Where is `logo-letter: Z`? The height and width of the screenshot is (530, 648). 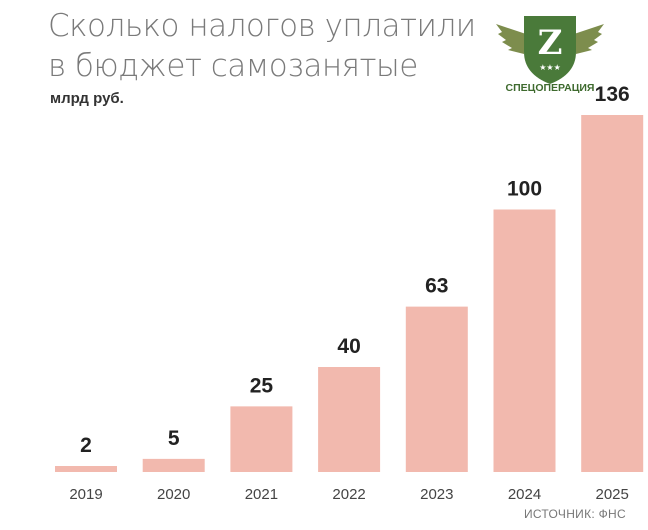 logo-letter: Z is located at coordinates (550, 43).